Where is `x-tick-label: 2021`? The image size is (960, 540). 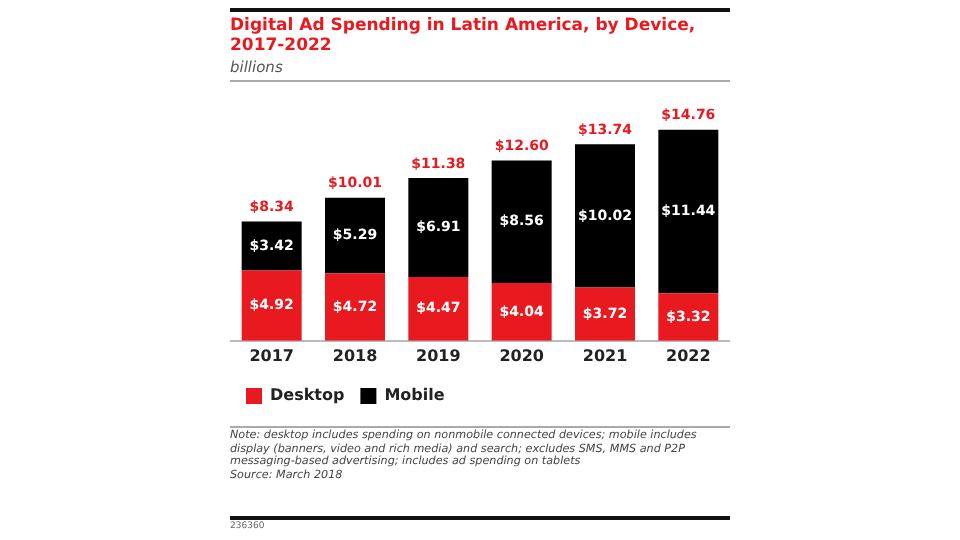 x-tick-label: 2021 is located at coordinates (605, 355).